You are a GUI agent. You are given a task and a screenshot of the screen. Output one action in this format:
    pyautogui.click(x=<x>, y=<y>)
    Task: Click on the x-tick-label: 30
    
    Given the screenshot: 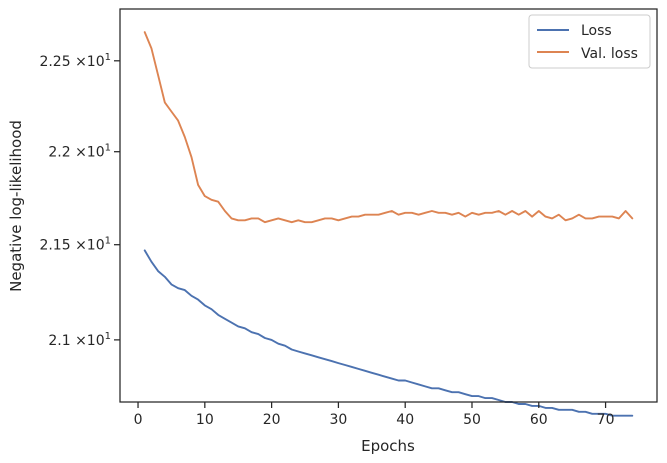 What is the action you would take?
    pyautogui.click(x=338, y=420)
    